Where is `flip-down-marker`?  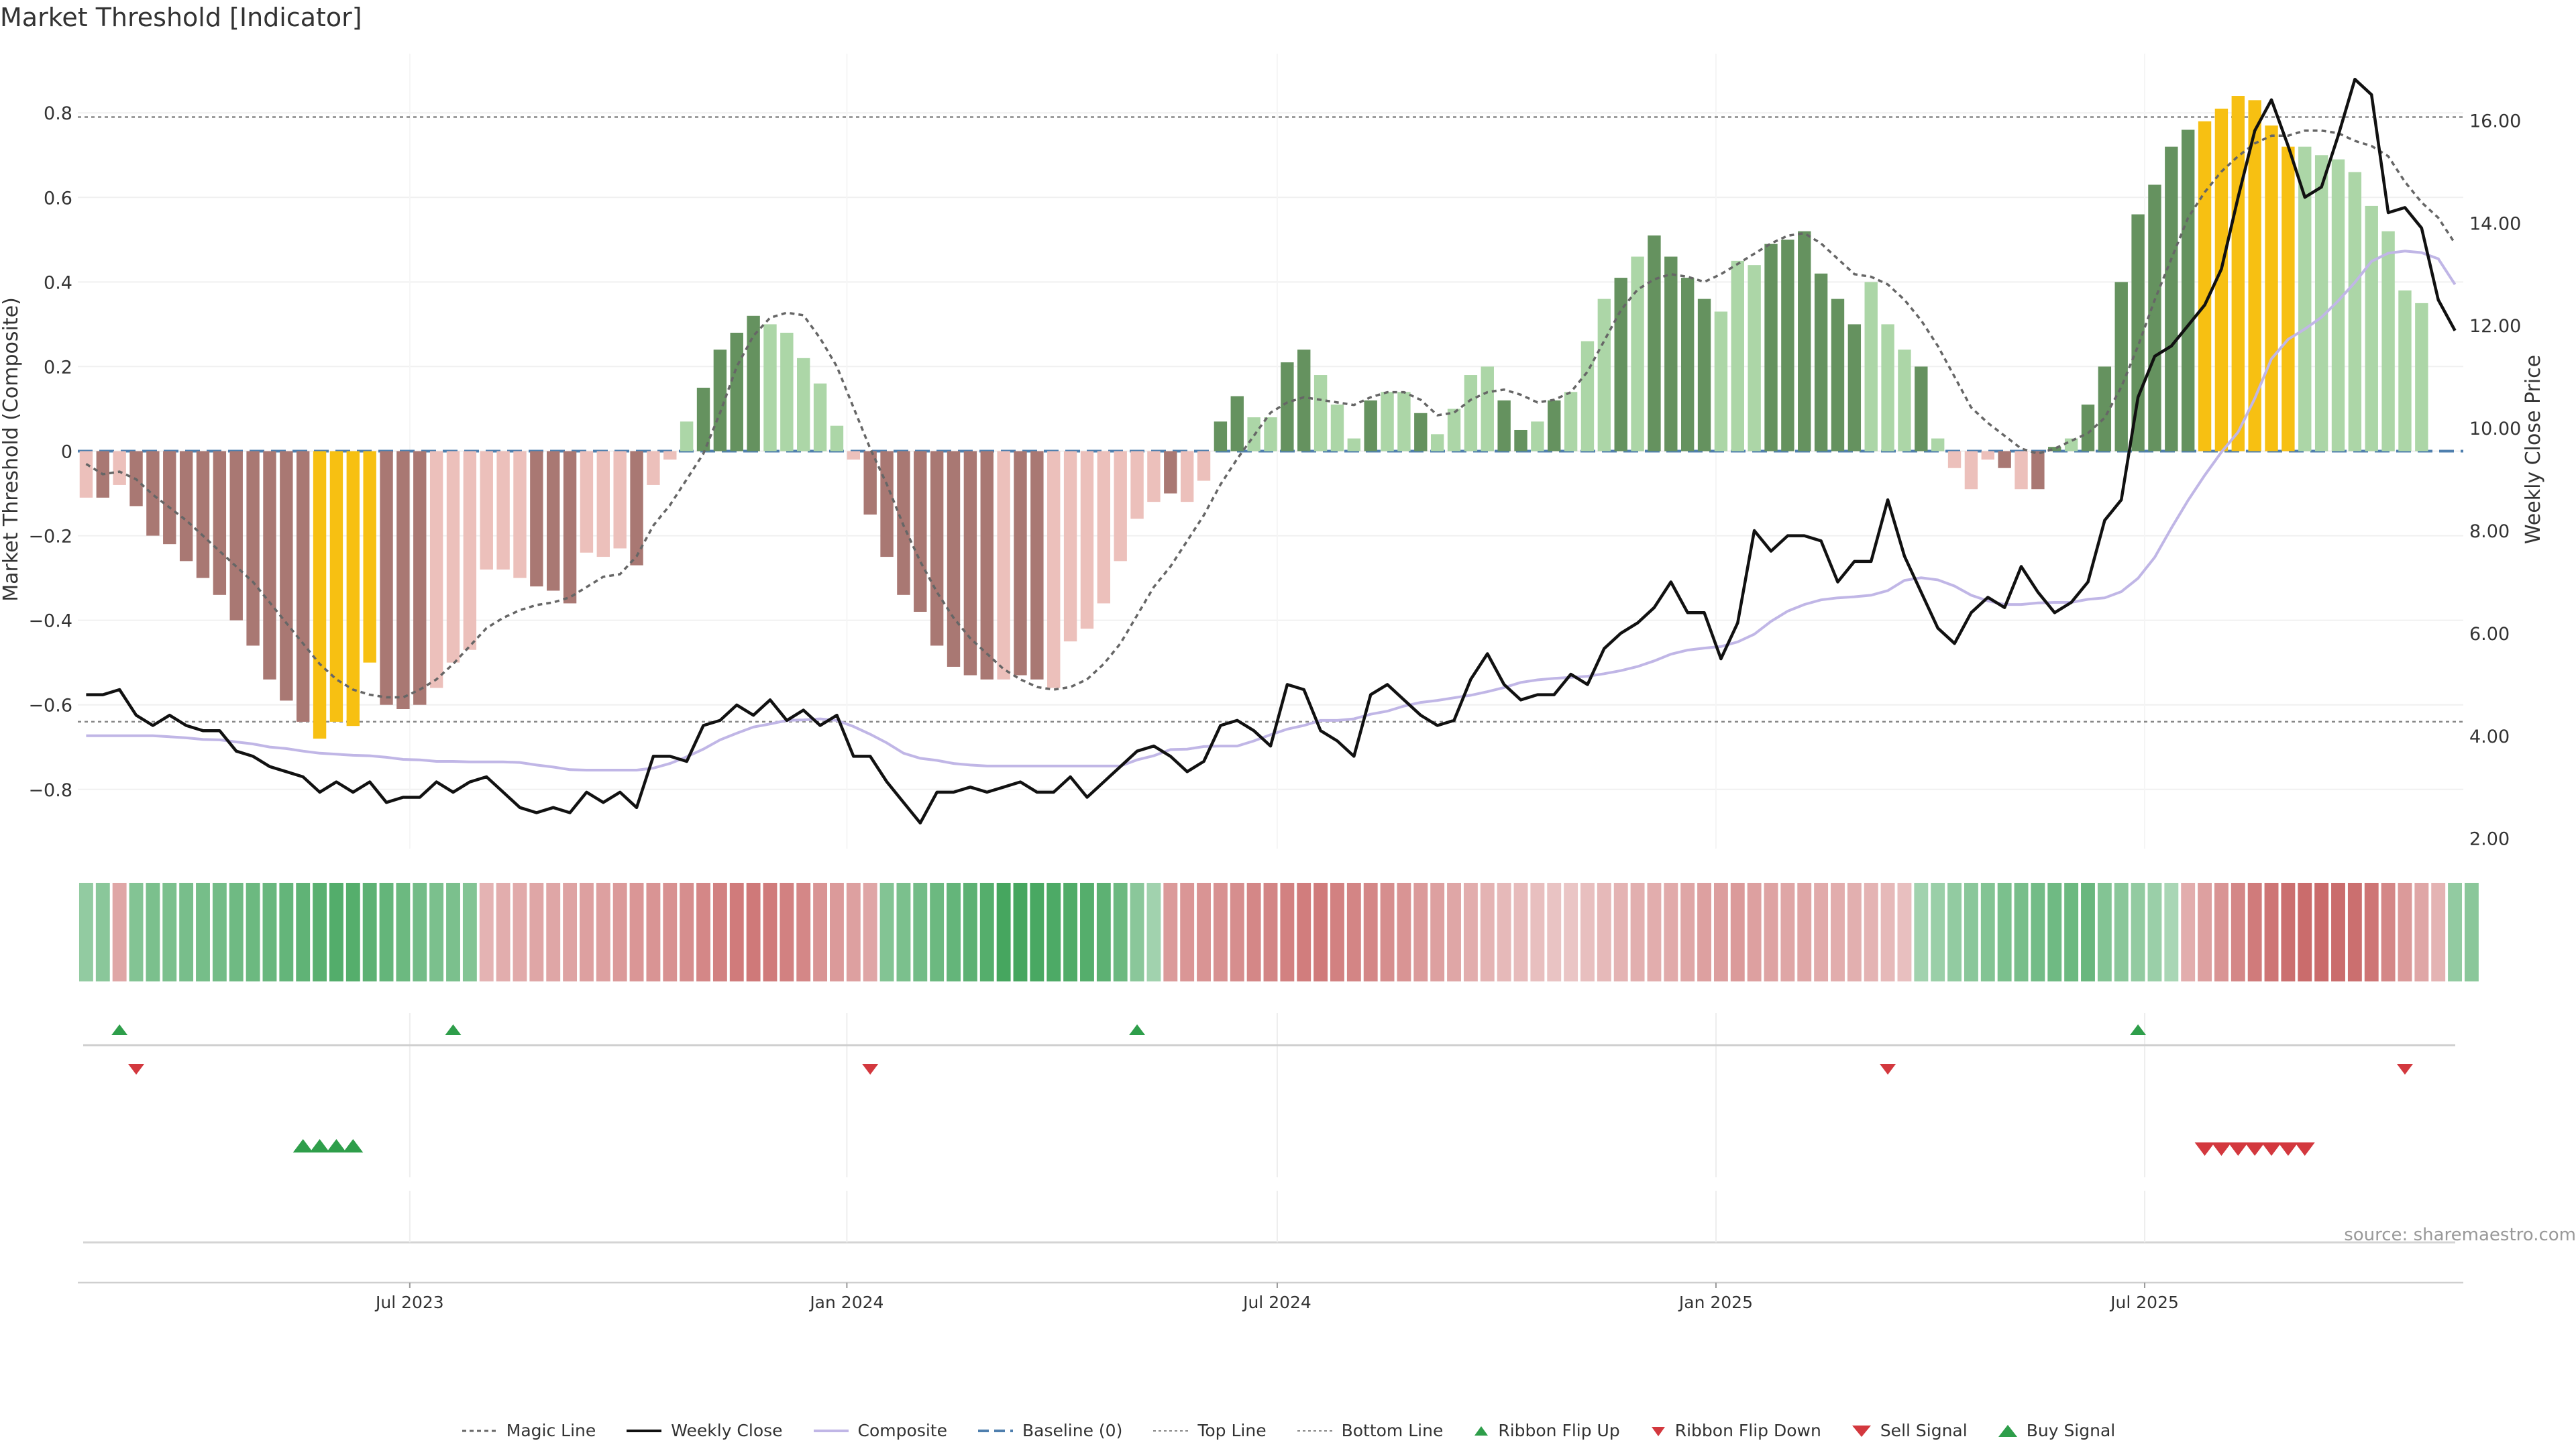
flip-down-marker is located at coordinates (1888, 1069).